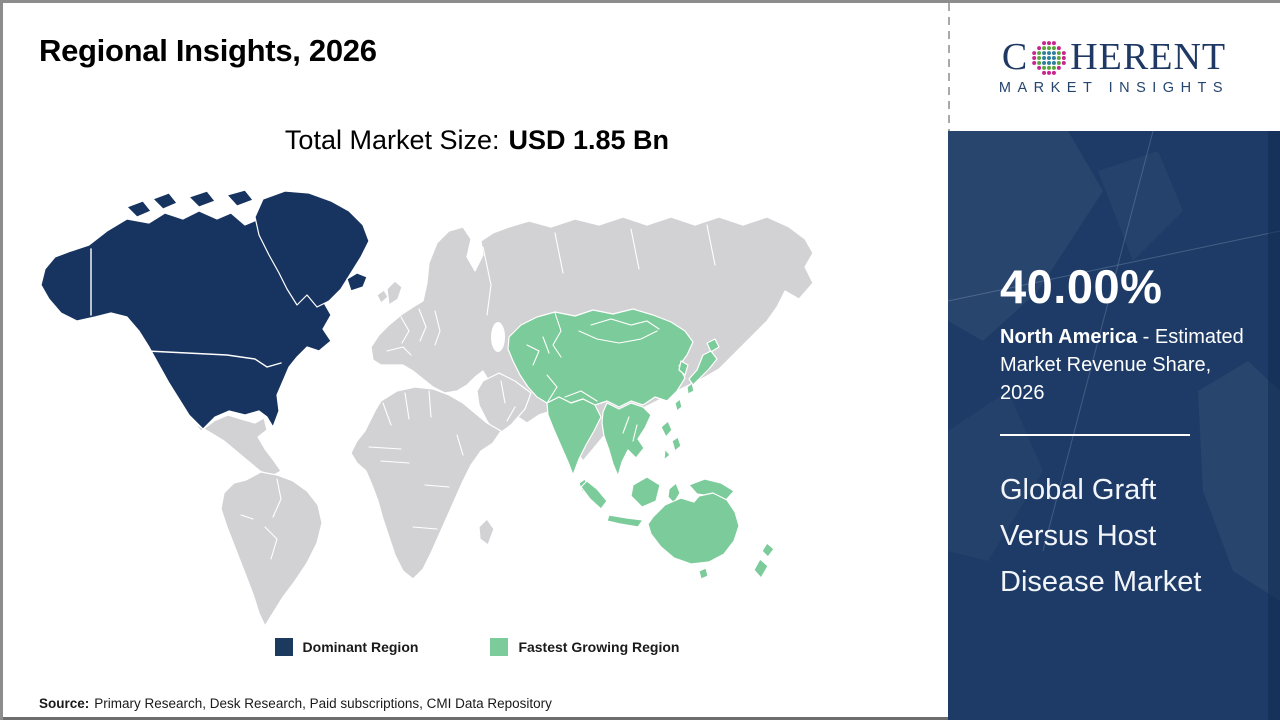 The image size is (1280, 720). Describe the element at coordinates (641, 444) in the screenshot. I see `map-fastest-growing-region-asia-pacific` at that location.